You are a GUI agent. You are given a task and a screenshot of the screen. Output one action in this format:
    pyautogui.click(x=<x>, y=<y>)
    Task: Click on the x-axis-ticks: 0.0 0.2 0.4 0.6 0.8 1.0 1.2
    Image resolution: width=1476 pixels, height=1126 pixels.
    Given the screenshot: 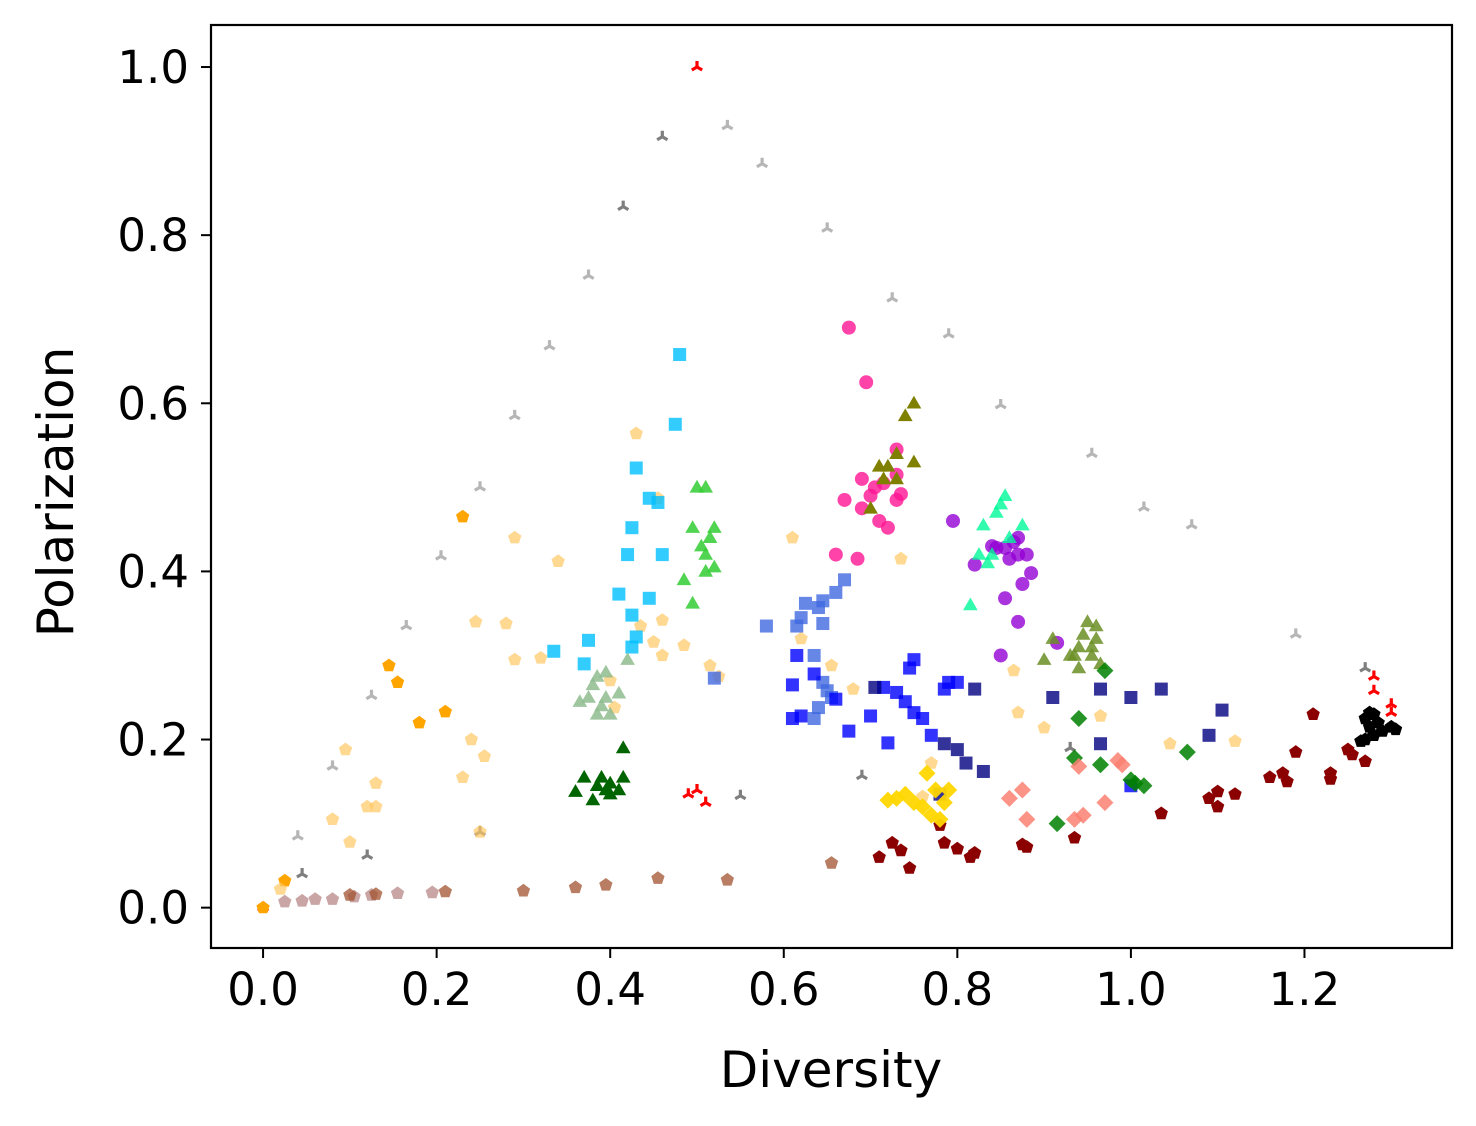 What is the action you would take?
    pyautogui.click(x=783, y=982)
    